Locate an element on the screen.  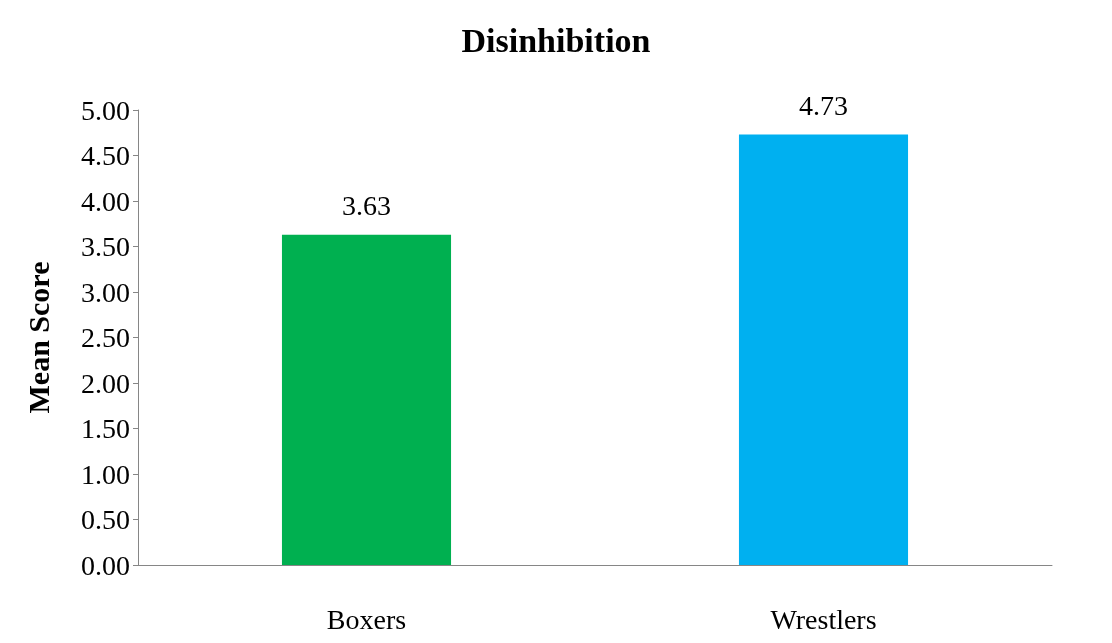
chart-title: Disinhibition is located at coordinates (556, 40).